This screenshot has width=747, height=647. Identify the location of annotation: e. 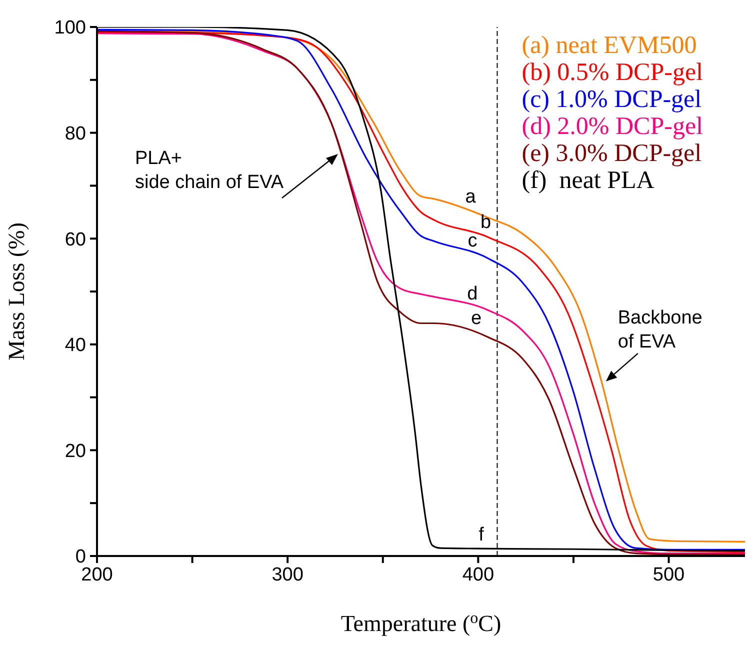
(476, 319).